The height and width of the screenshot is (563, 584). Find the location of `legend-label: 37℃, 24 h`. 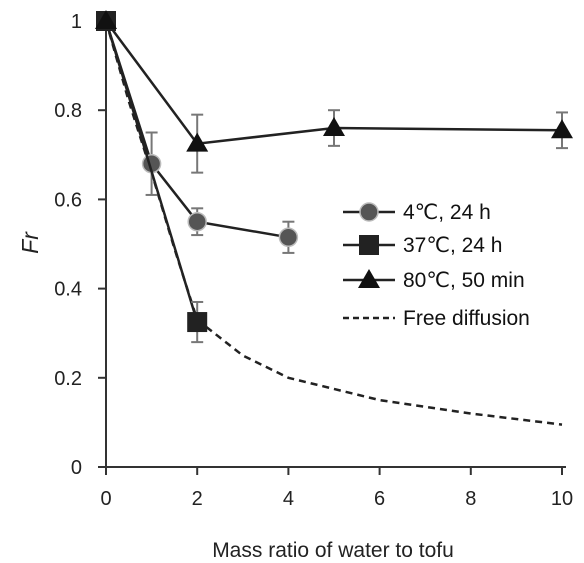

legend-label: 37℃, 24 h is located at coordinates (452, 245).